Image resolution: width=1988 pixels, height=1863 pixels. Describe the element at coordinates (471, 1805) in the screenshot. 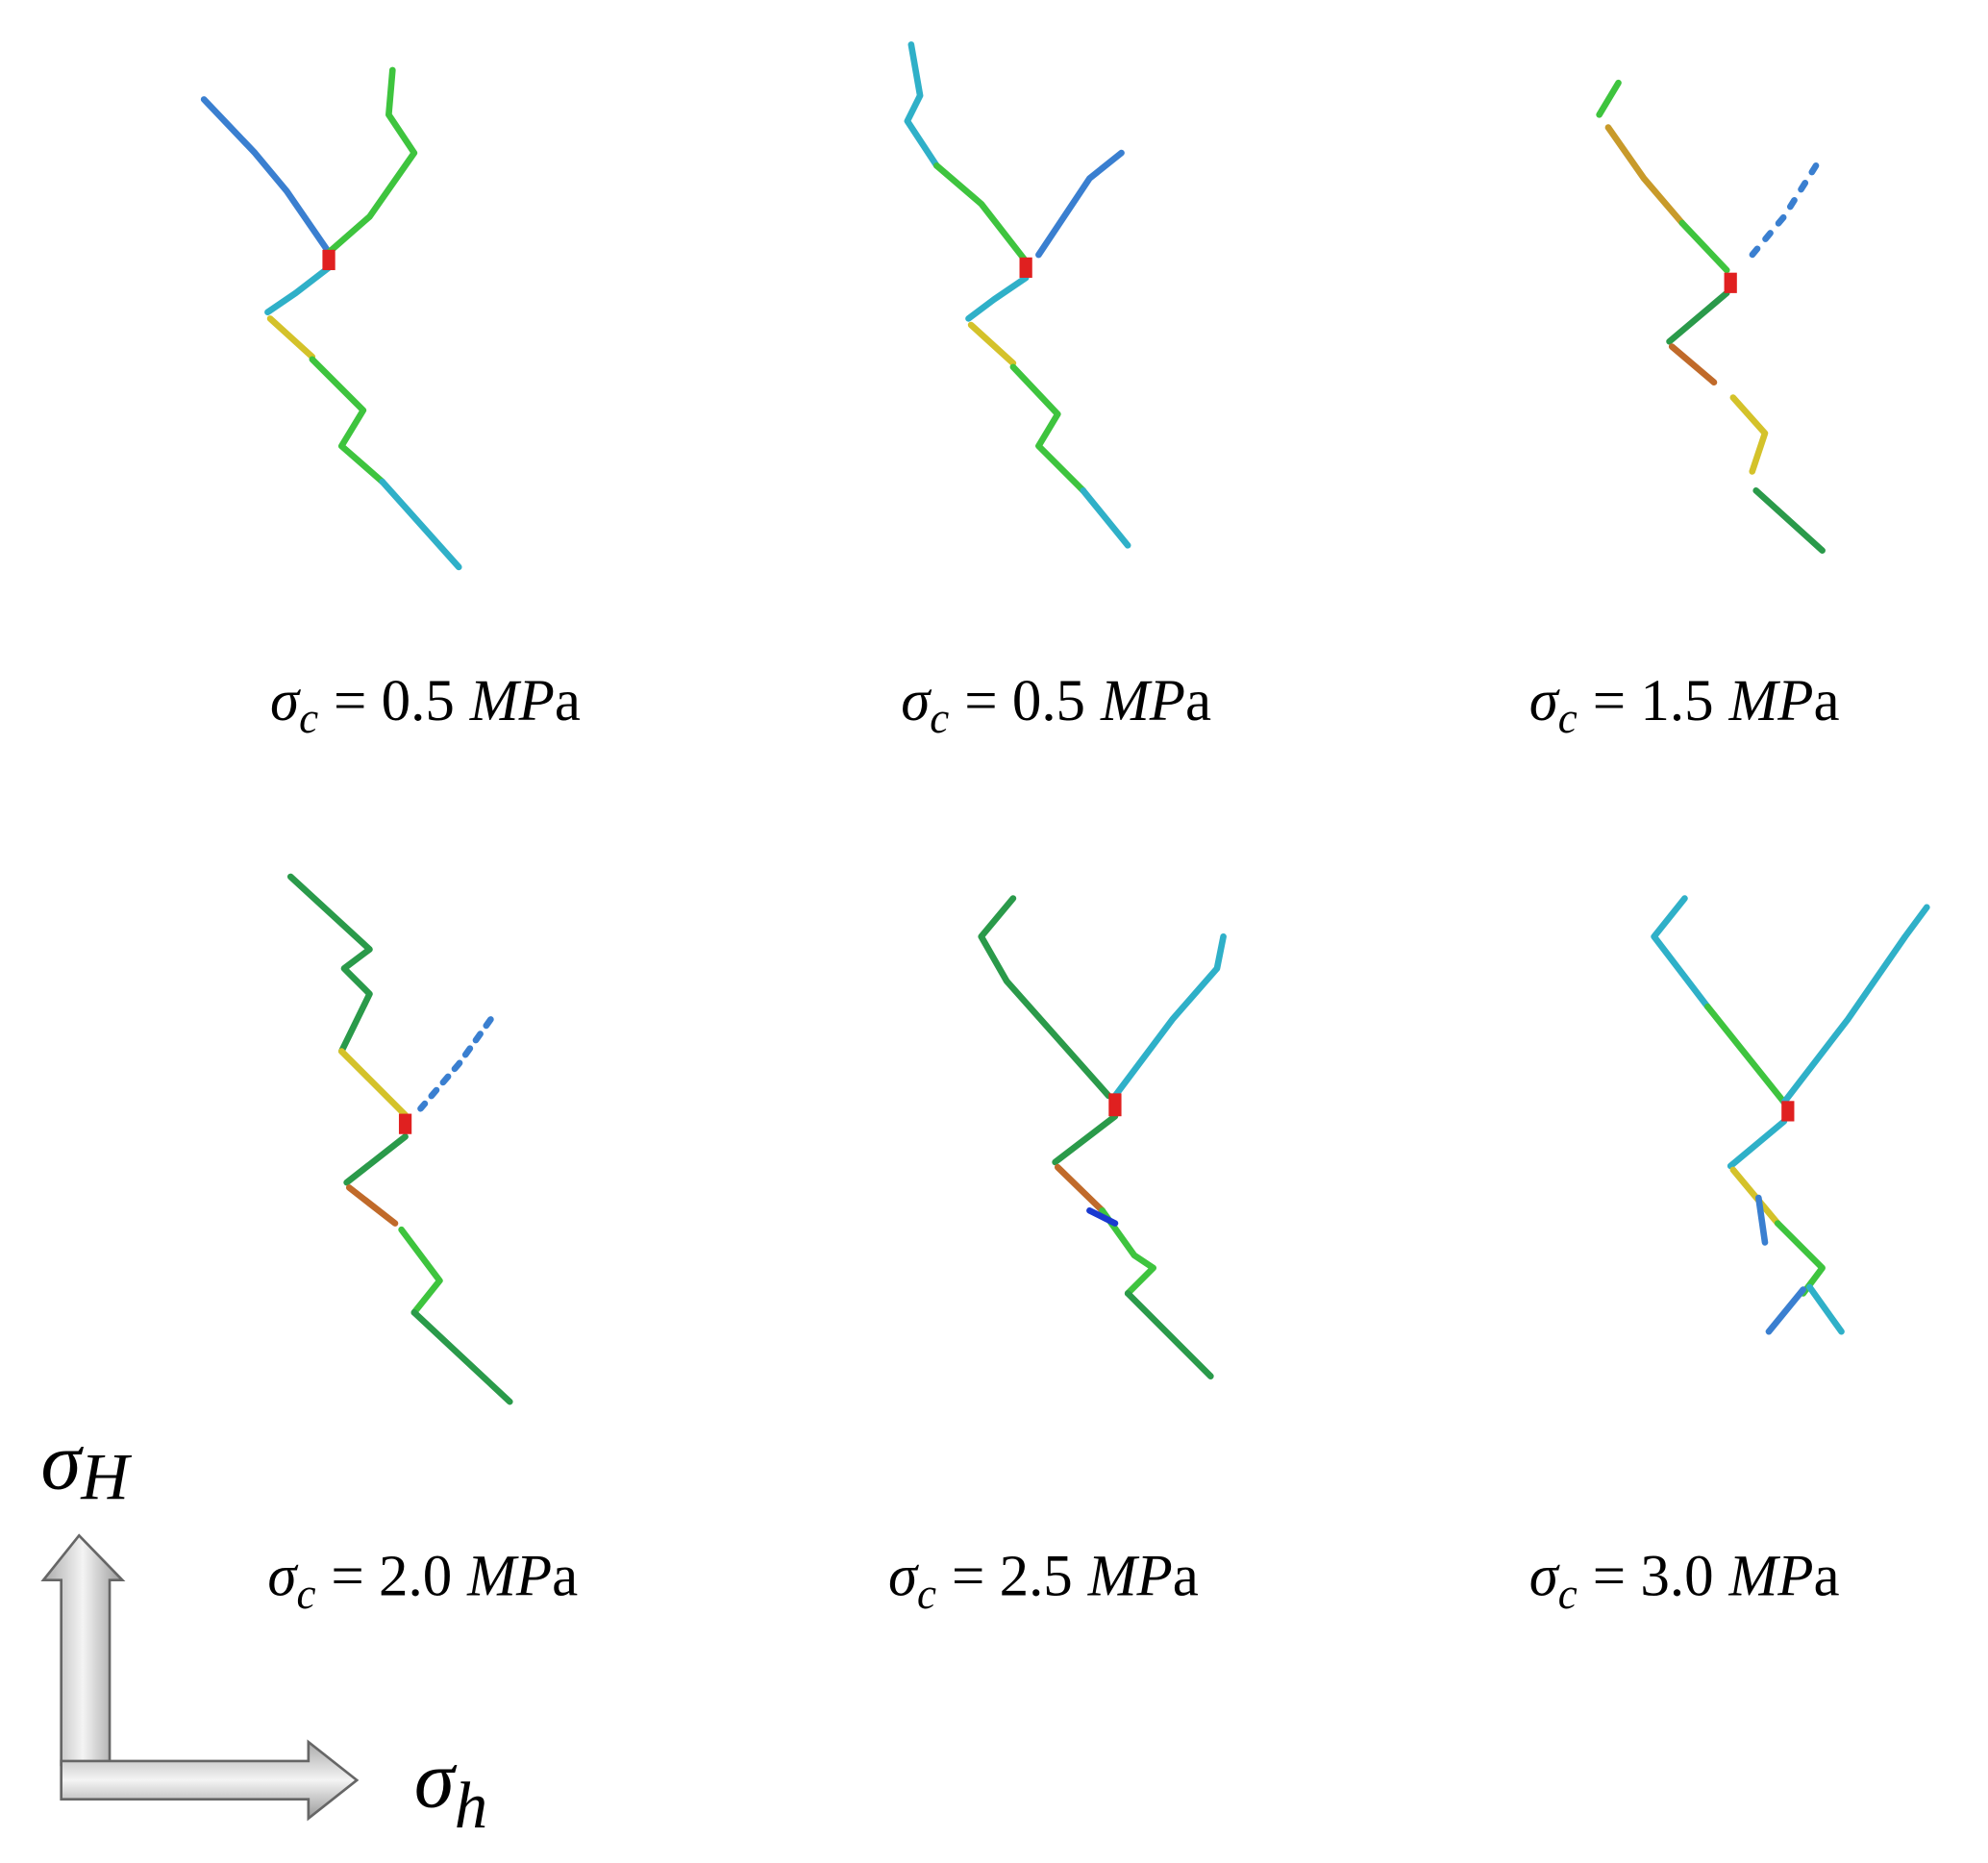

I see `subscript: h` at that location.